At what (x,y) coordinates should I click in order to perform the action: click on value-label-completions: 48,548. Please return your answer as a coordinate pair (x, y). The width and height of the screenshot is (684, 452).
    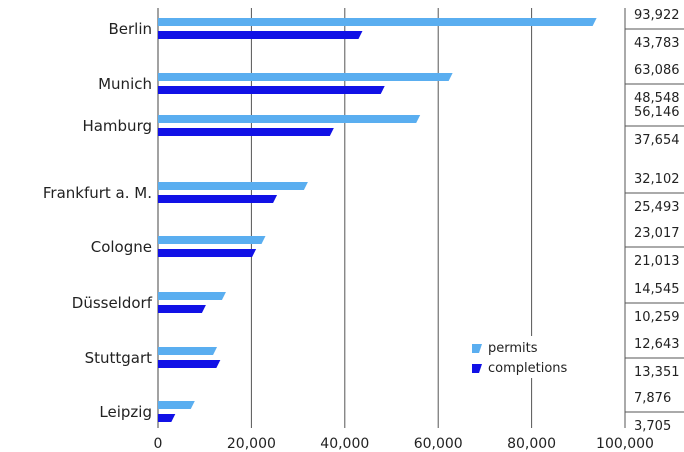
    Looking at the image, I should click on (657, 98).